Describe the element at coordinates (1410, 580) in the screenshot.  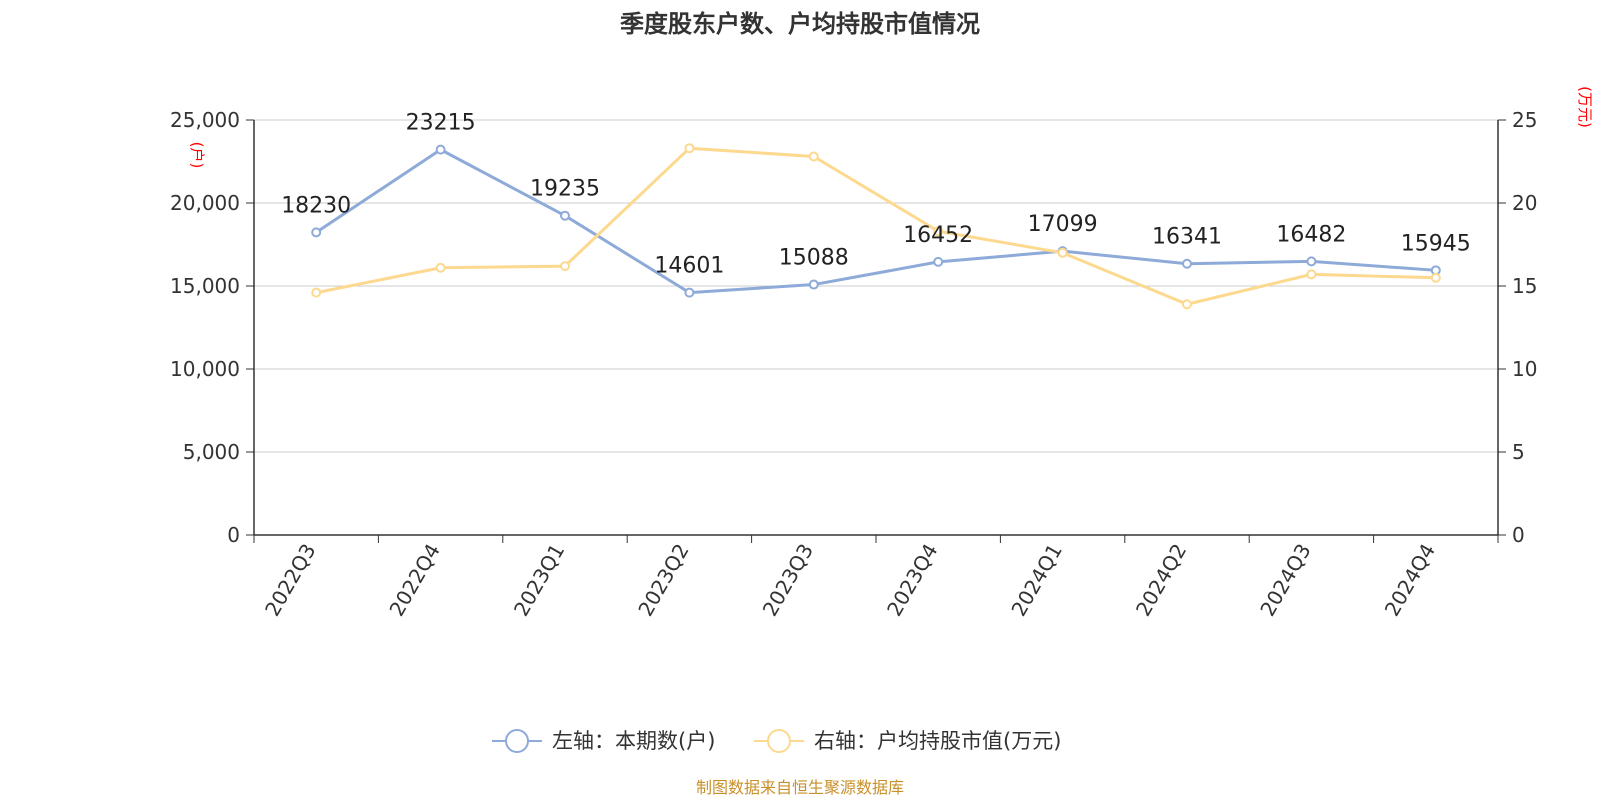
I see `x-axis-tick-label: 2024Q4` at that location.